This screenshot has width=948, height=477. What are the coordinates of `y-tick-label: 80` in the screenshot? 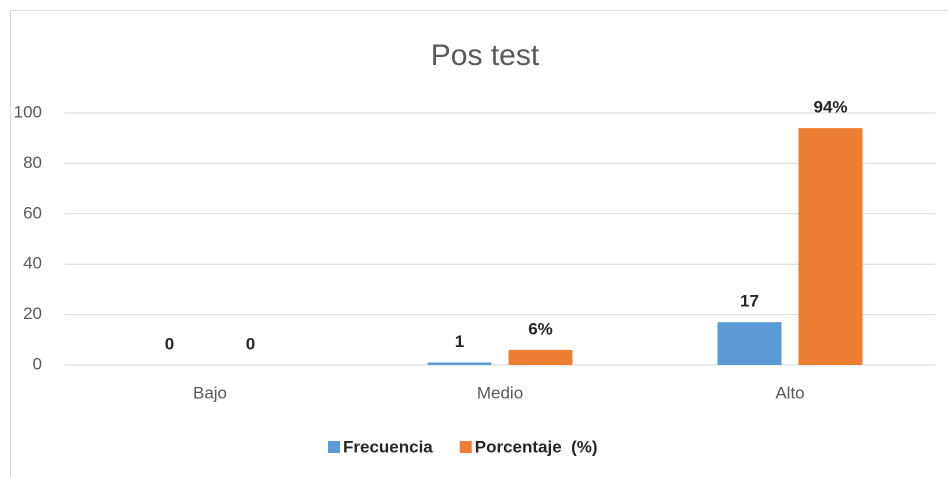 It's located at (32, 162).